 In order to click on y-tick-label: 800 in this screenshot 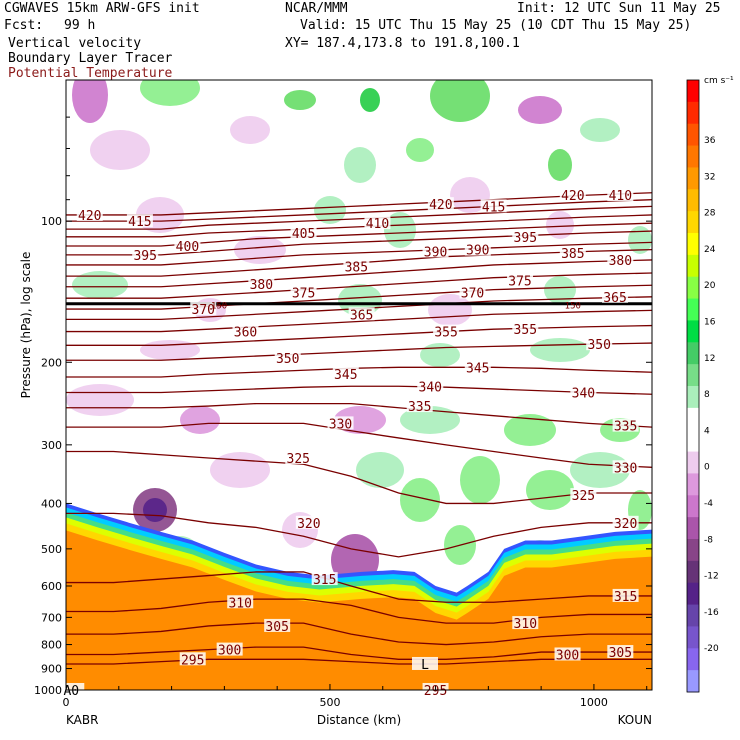, I will do `click(51, 645)`.